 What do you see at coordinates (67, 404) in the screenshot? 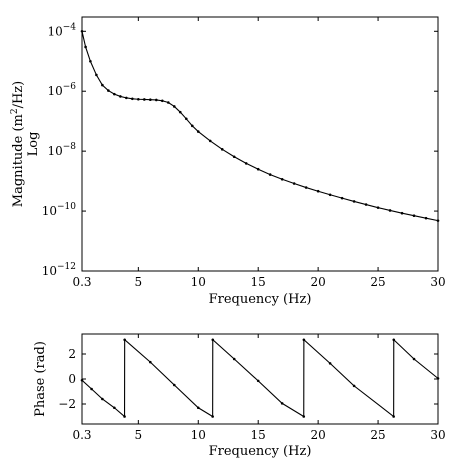
I see `y-tick-label: −2` at bounding box center [67, 404].